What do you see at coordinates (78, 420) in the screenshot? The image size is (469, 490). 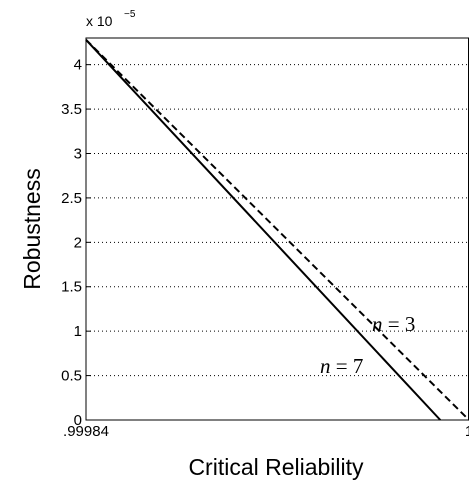 I see `y-tick-label: 0` at bounding box center [78, 420].